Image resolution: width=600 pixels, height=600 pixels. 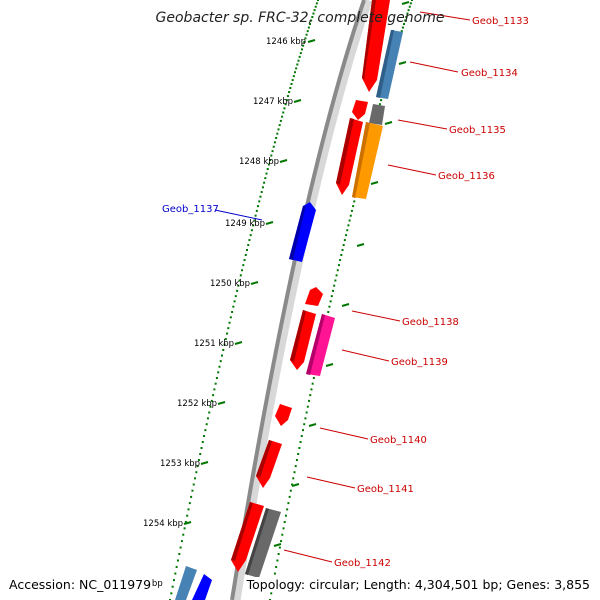 I want to click on gene-label-geob-1142: Geob_1142, so click(x=362, y=563).